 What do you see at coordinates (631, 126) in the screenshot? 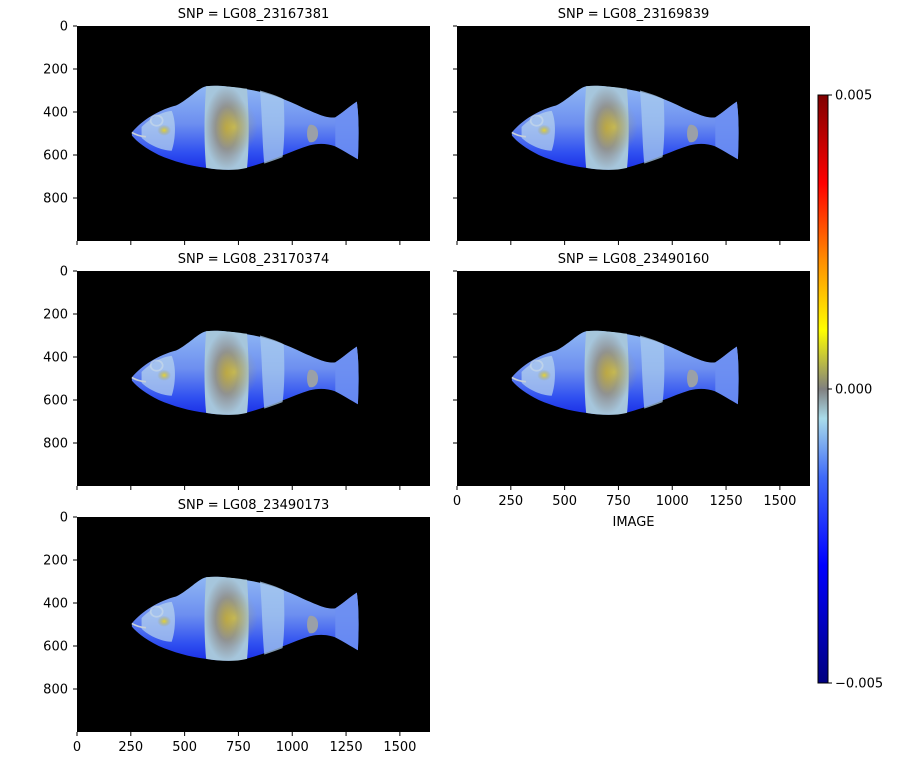
I see `facet-panel: SNP = LG08_23169839` at bounding box center [631, 126].